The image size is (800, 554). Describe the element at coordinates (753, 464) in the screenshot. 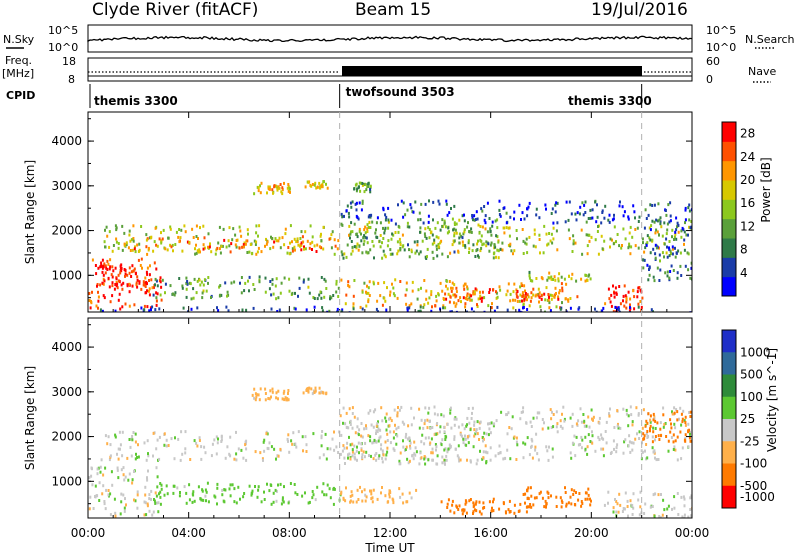

I see `colorbar-tick-label: -100` at that location.